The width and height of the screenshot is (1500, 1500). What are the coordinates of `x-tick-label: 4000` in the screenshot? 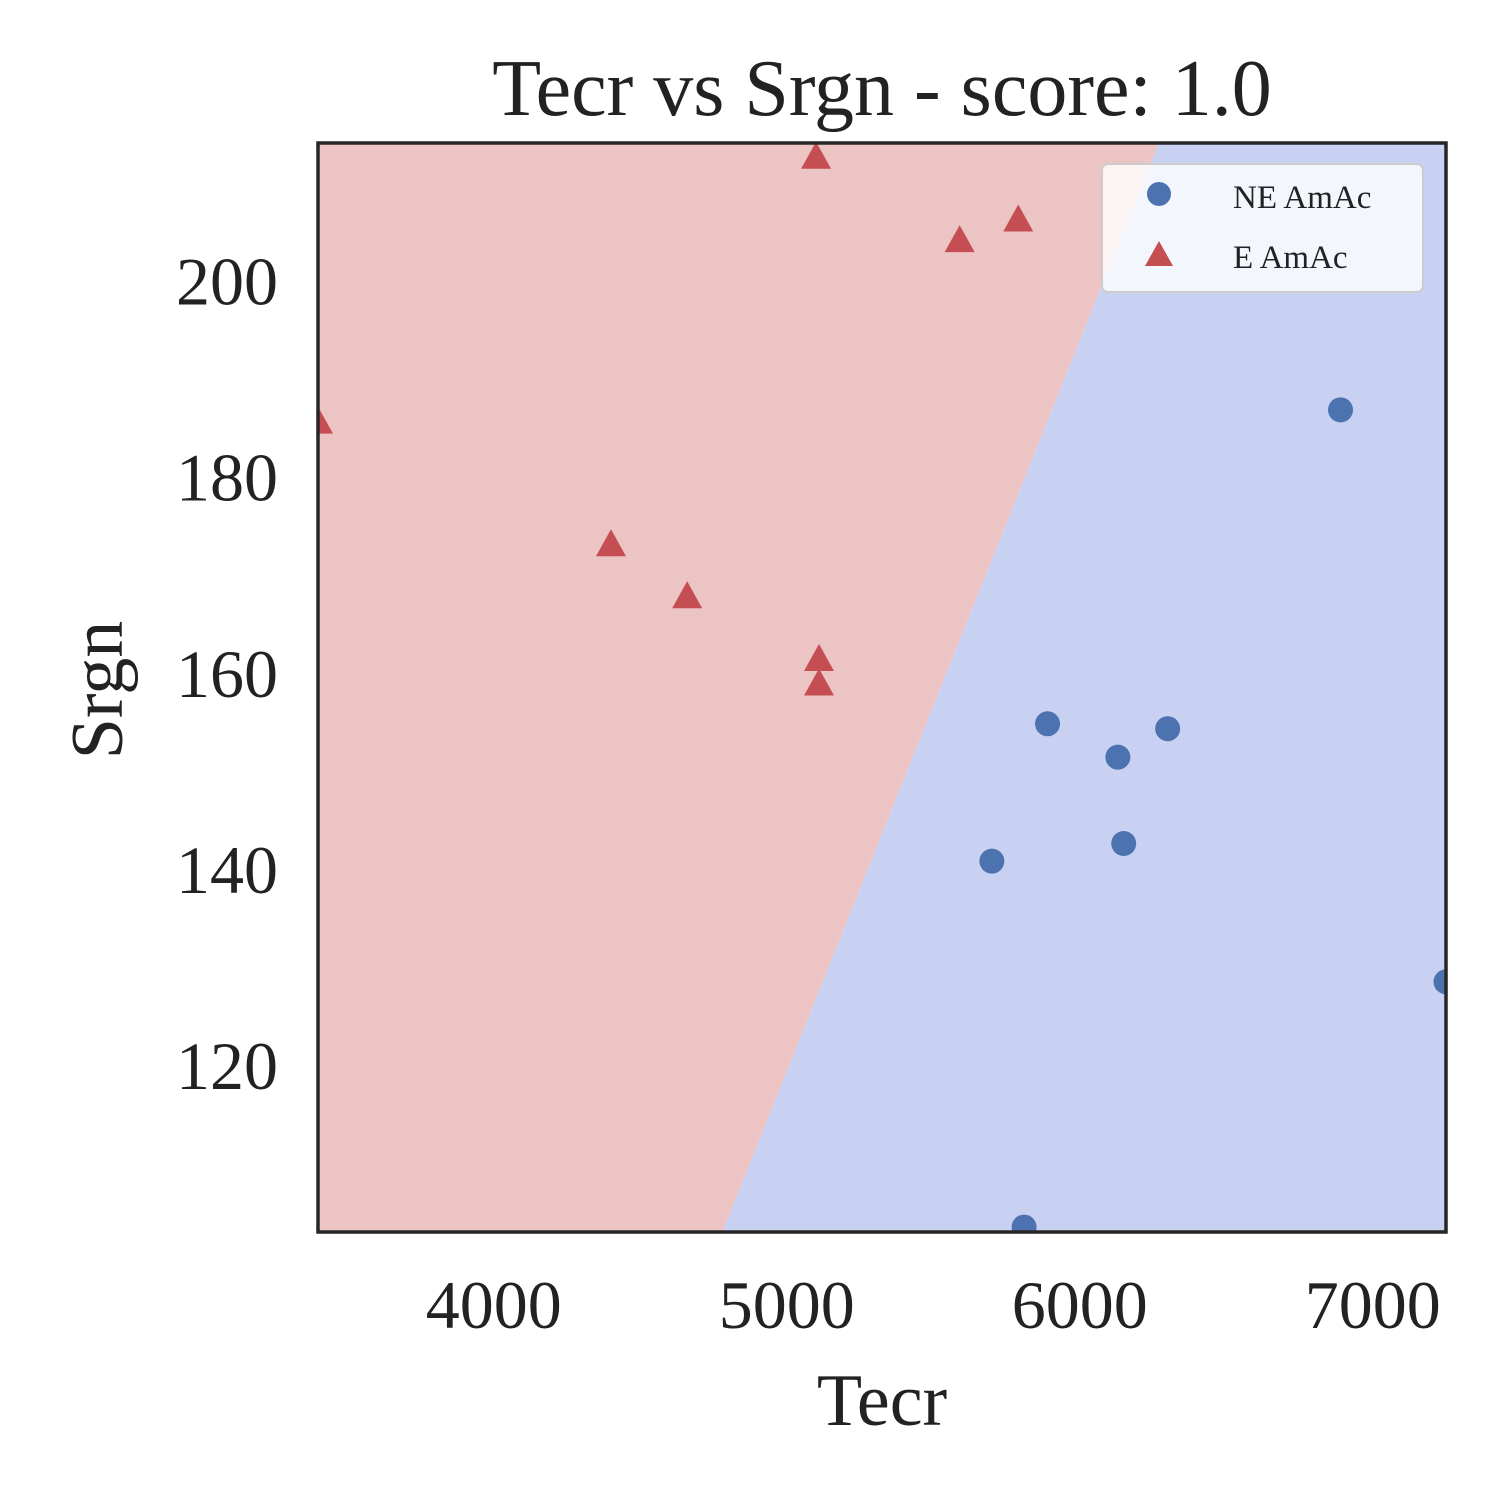 It's located at (494, 1305).